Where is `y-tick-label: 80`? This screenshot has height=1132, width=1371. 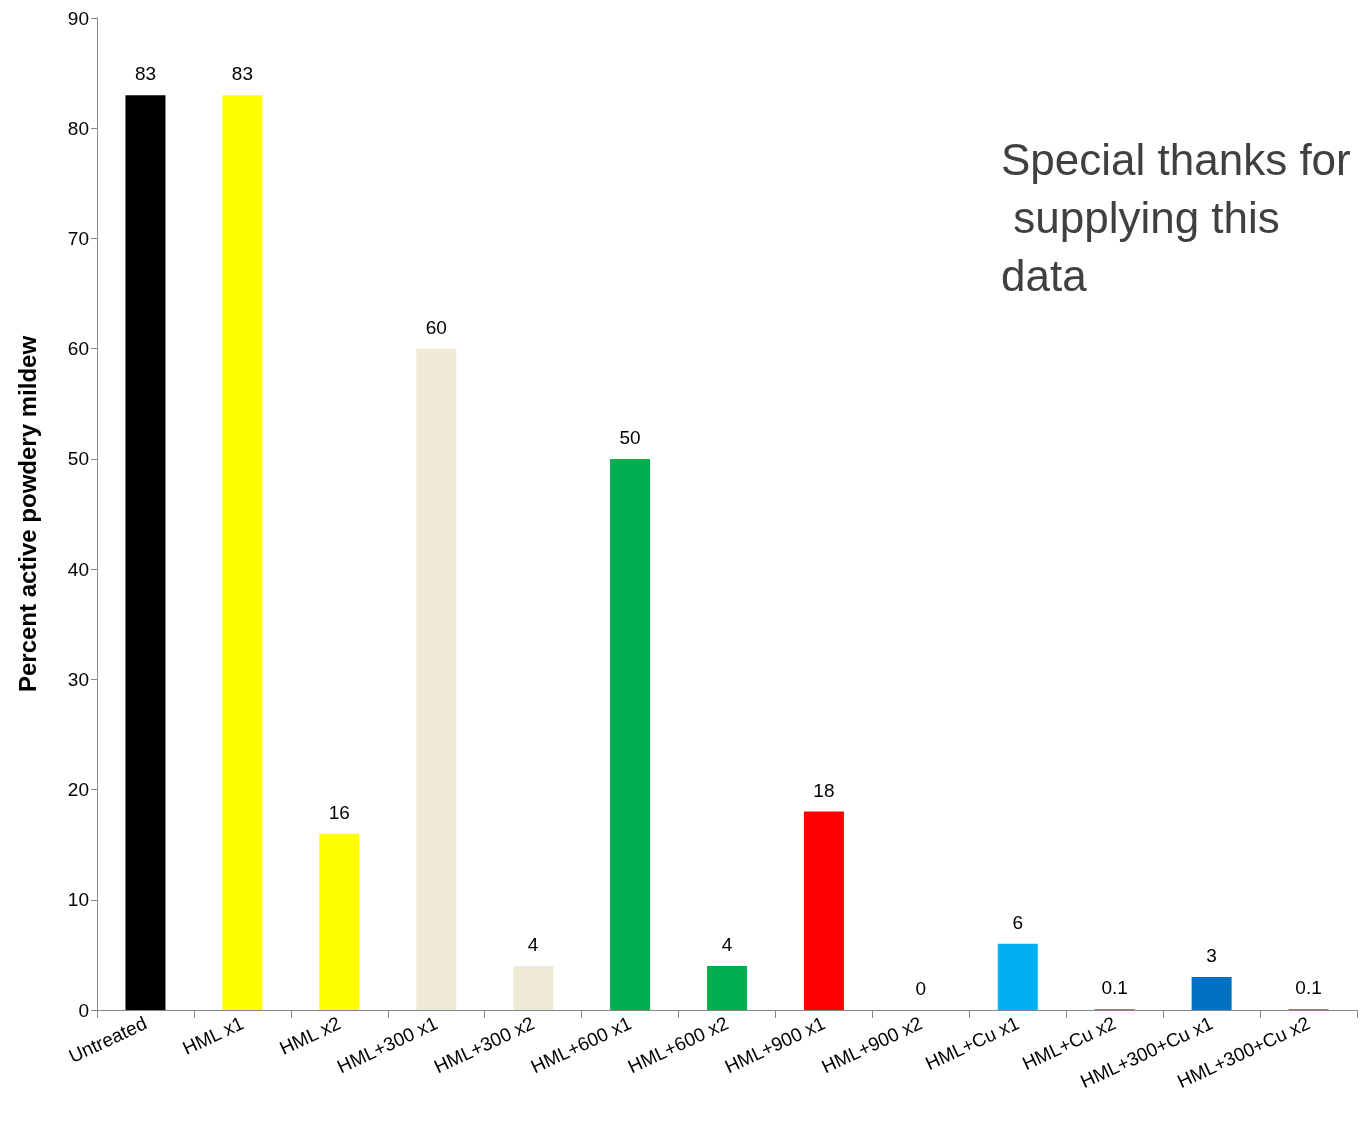 y-tick-label: 80 is located at coordinates (78, 128).